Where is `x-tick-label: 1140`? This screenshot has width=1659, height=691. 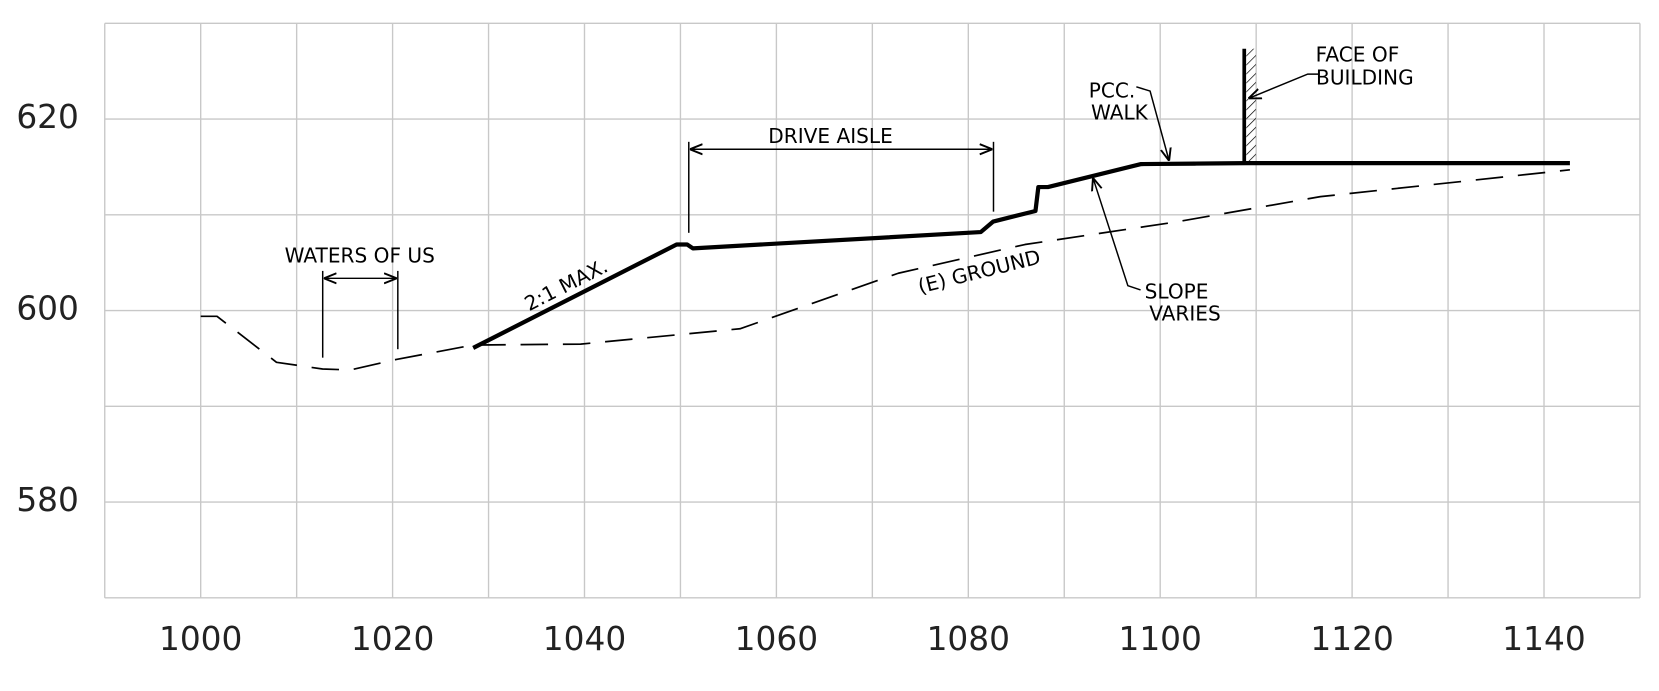 x-tick-label: 1140 is located at coordinates (1543, 639).